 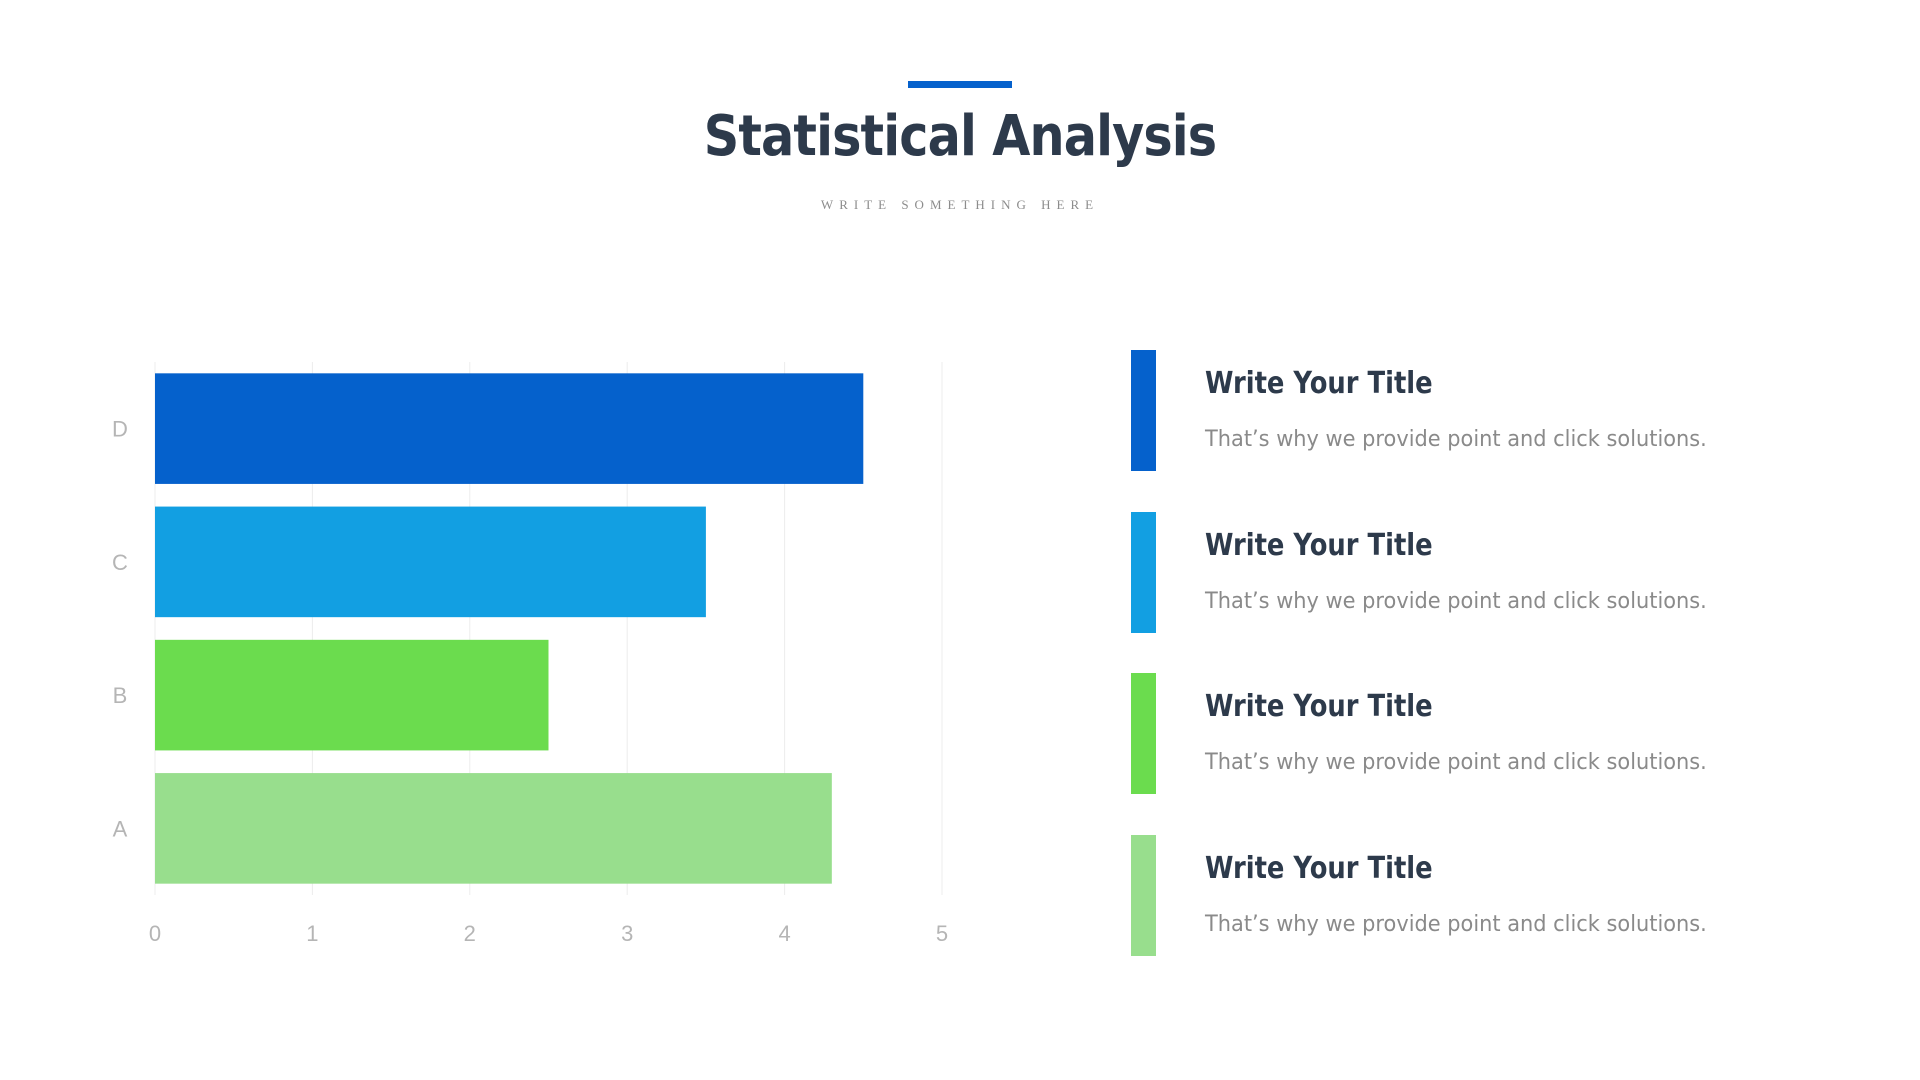 What do you see at coordinates (942, 933) in the screenshot?
I see `x-tick-label: 5` at bounding box center [942, 933].